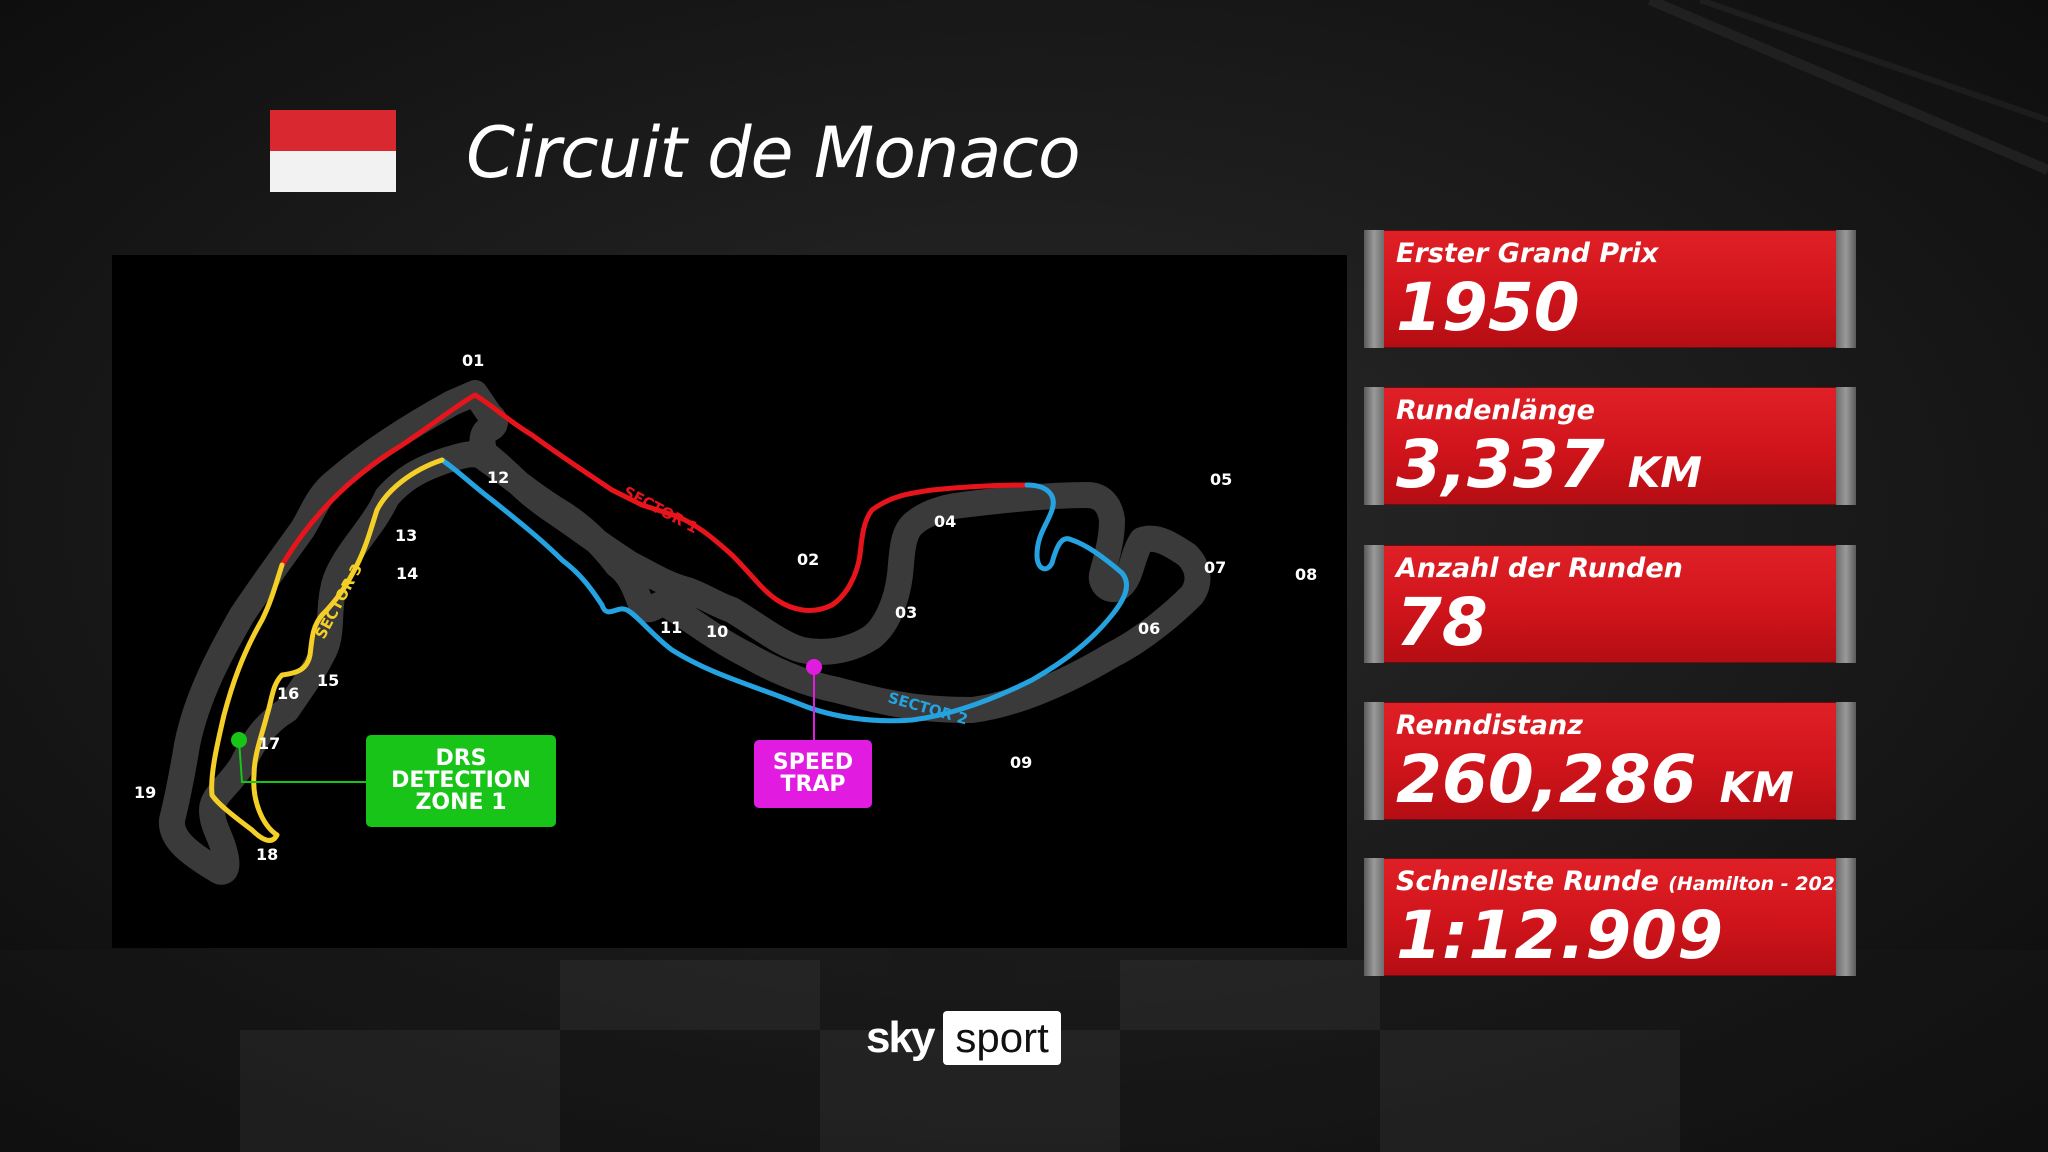 The width and height of the screenshot is (2048, 1152). What do you see at coordinates (1021, 762) in the screenshot?
I see `turn-09: 09` at bounding box center [1021, 762].